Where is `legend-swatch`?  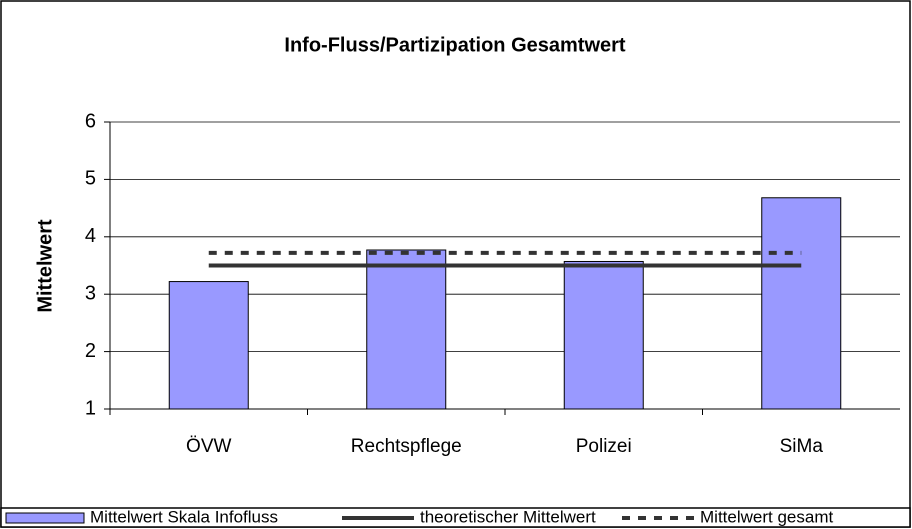 legend-swatch is located at coordinates (45, 518).